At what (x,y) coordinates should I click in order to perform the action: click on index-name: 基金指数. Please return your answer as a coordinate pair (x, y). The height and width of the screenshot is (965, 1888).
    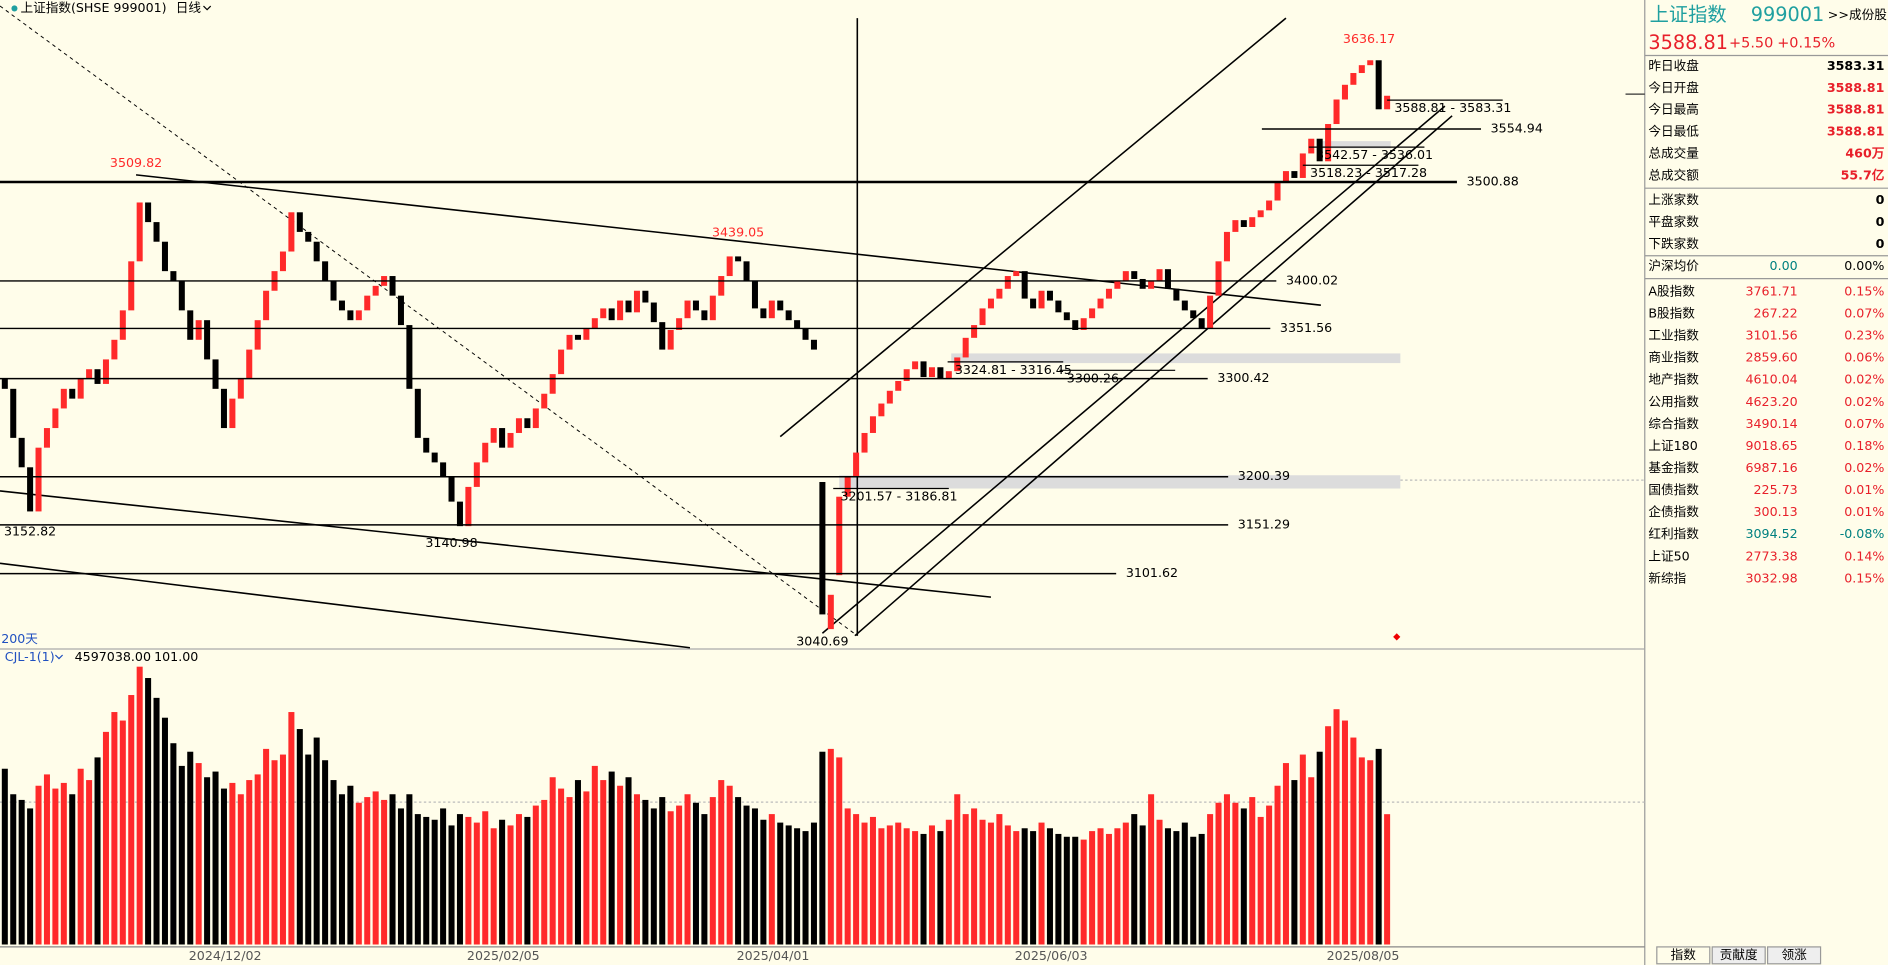
    Looking at the image, I should click on (1673, 467).